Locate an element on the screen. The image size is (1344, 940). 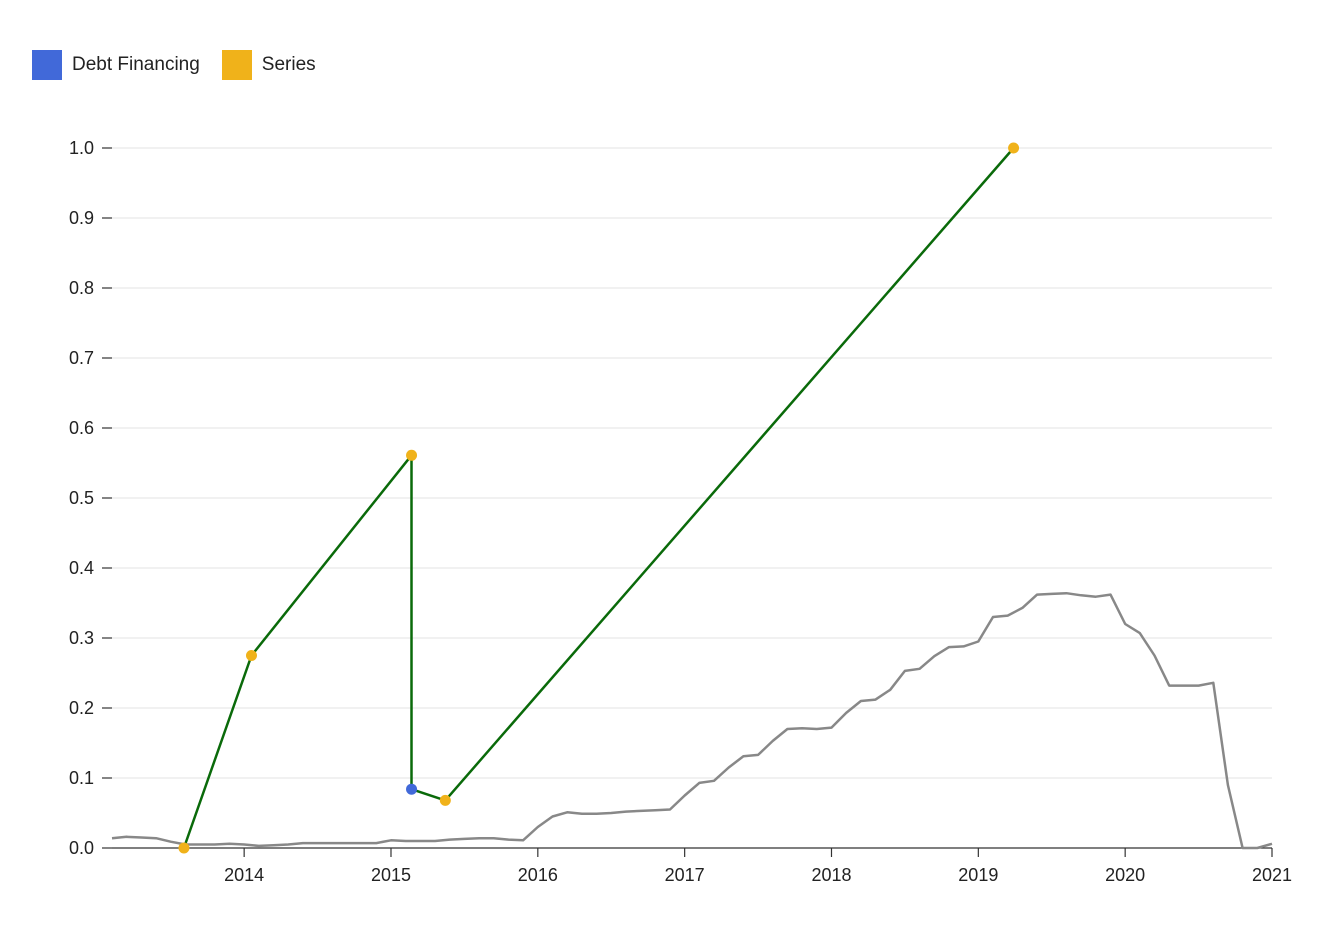
y-tick-label-10: 1.0 is located at coordinates (81, 148).